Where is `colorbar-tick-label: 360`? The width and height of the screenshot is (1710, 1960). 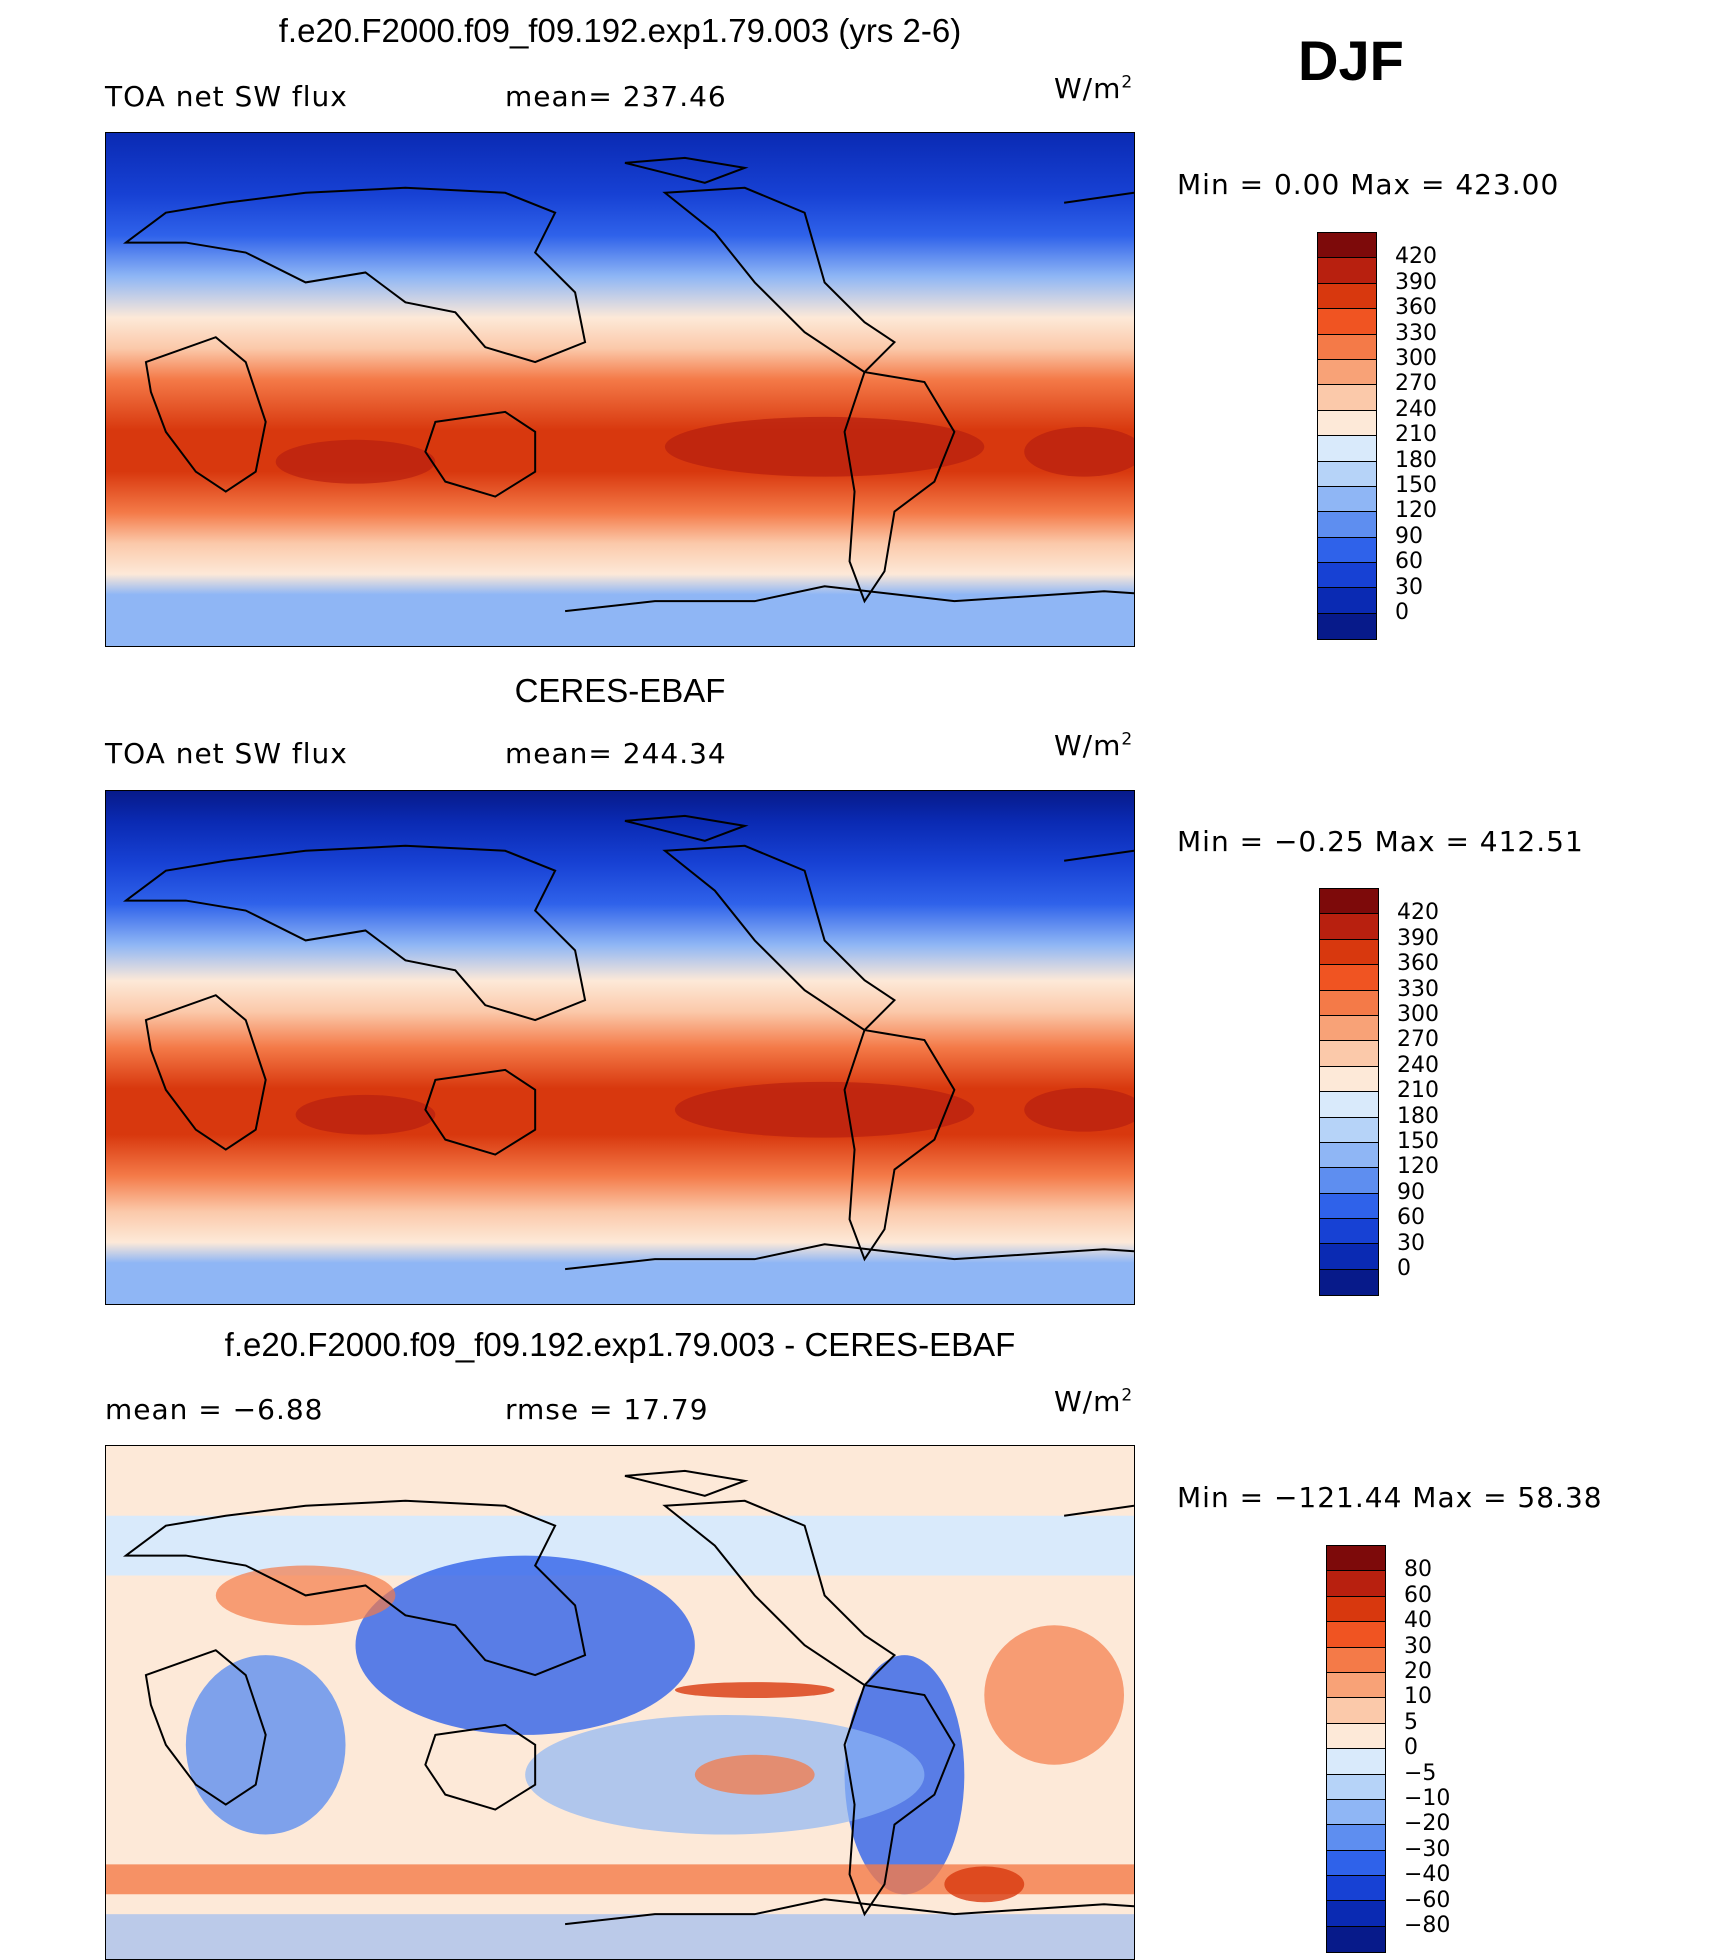
colorbar-tick-label: 360 is located at coordinates (1418, 964).